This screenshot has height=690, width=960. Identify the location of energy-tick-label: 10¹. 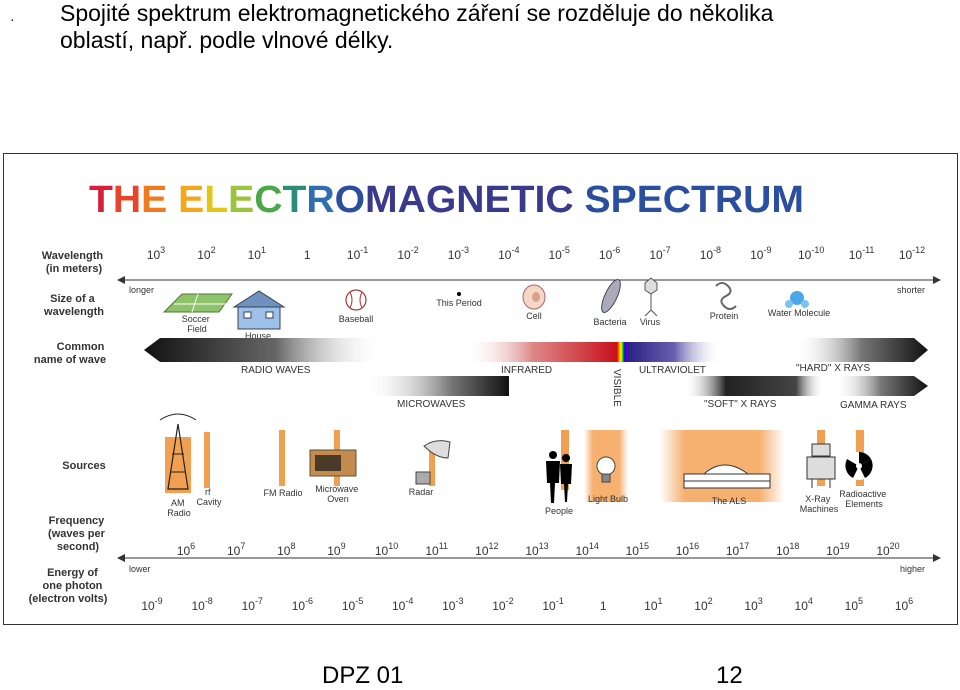
(653, 604).